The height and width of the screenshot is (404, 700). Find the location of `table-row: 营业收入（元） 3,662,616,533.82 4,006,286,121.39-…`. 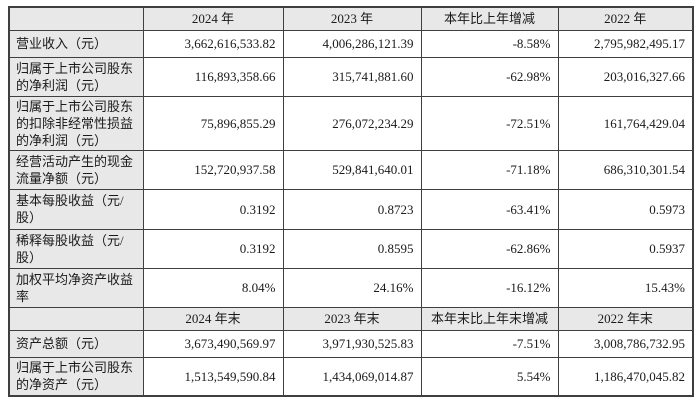

table-row: 营业收入（元） 3,662,616,533.82 4,006,286,121.39-… is located at coordinates (351, 43).